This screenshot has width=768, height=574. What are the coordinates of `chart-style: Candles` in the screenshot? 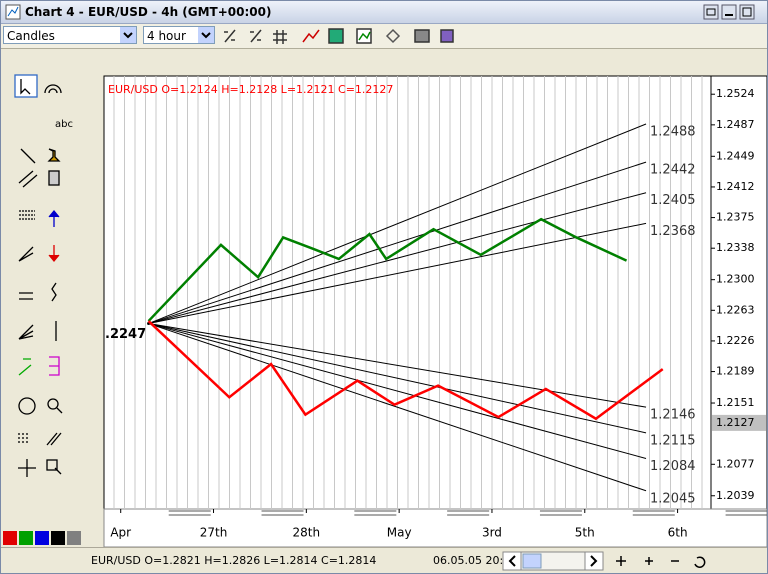 It's located at (31, 36).